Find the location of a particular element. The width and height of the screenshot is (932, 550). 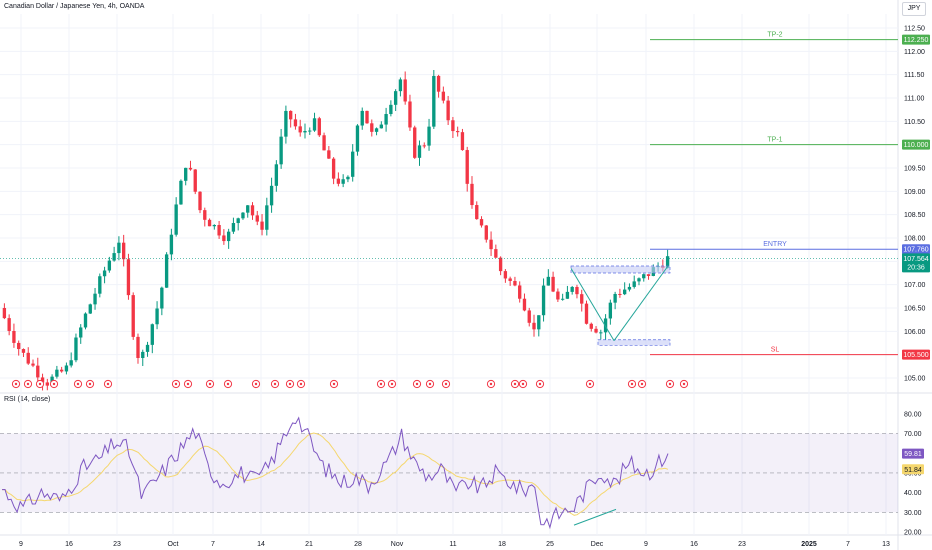

rsi-value-text: 59.81 is located at coordinates (913, 454).